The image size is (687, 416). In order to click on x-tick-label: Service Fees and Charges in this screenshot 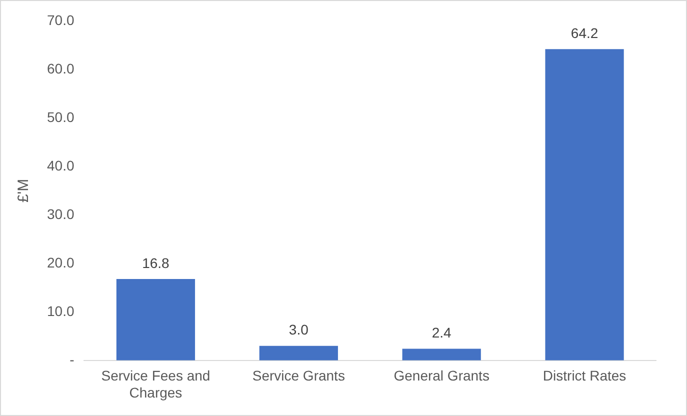, I will do `click(155, 384)`.